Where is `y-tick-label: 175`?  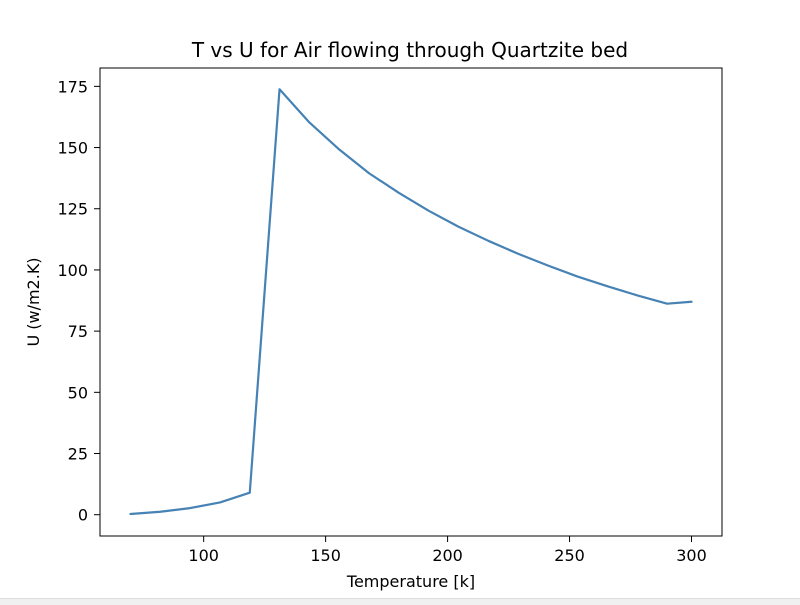
y-tick-label: 175 is located at coordinates (72, 86).